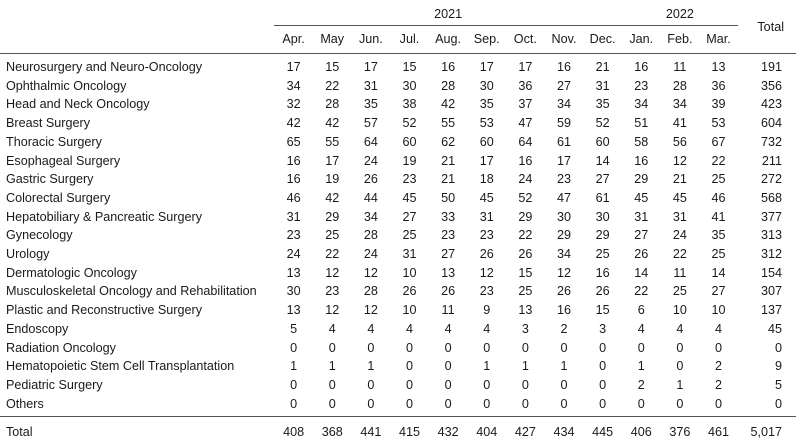 This screenshot has height=445, width=800. I want to click on cell-value: 46, so click(293, 198).